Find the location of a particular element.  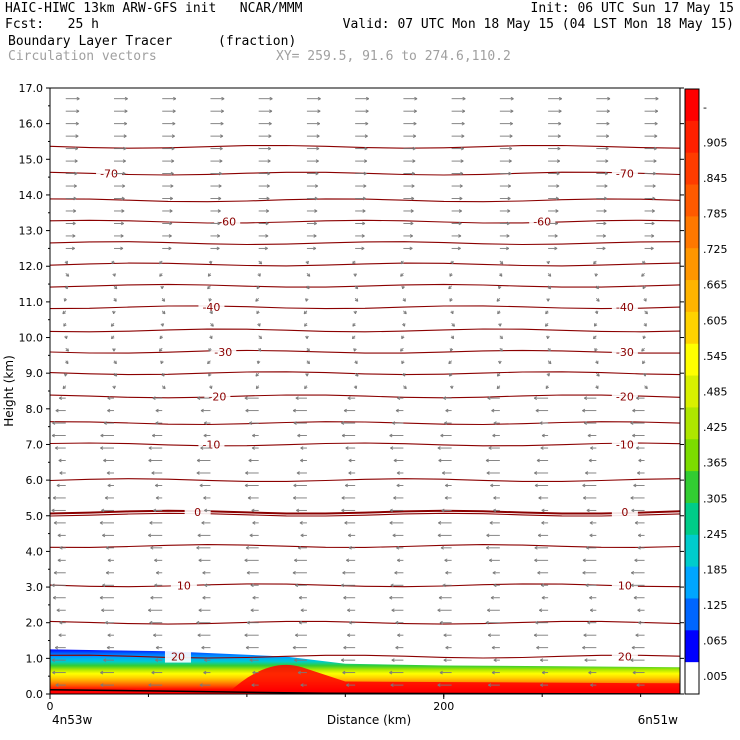

contour-label: -30 is located at coordinates (223, 352).